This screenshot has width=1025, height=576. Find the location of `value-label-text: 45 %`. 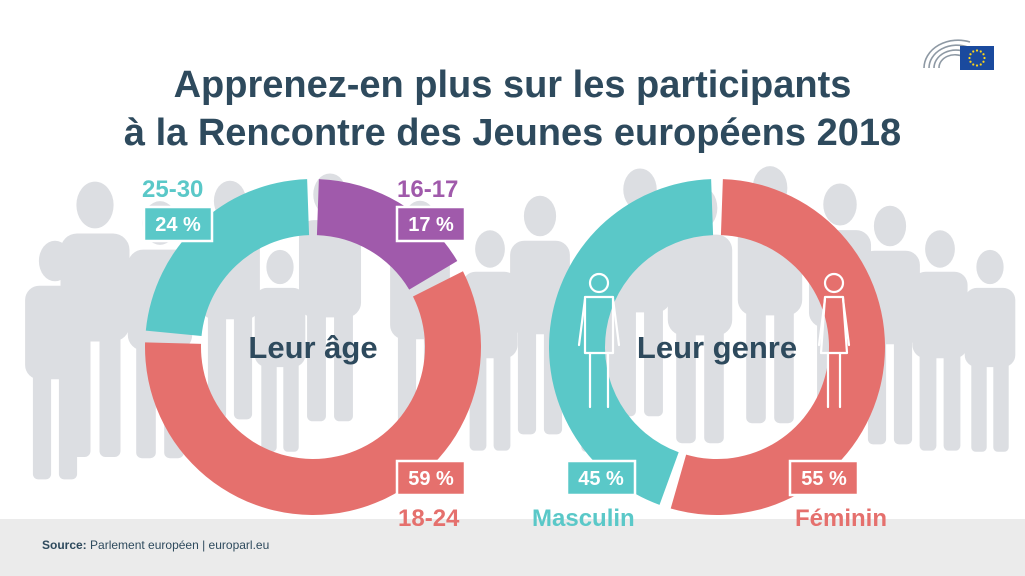

value-label-text: 45 % is located at coordinates (601, 479).